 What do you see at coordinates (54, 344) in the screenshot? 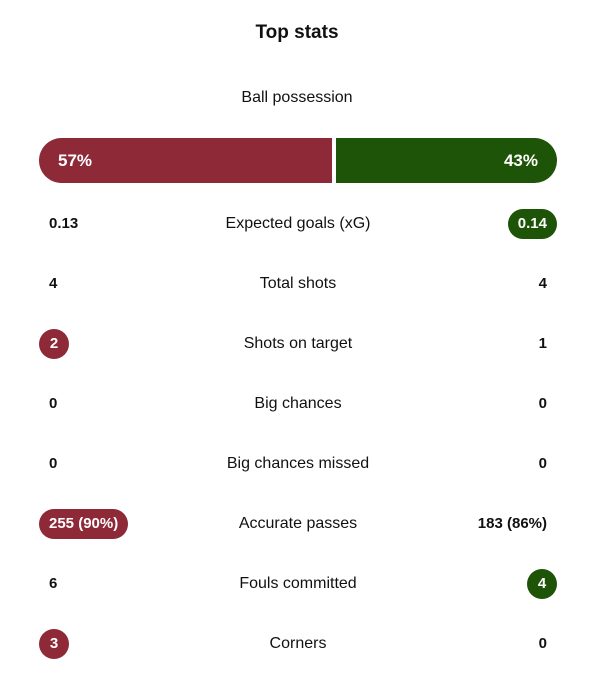
I see `stat-home-value: 2` at bounding box center [54, 344].